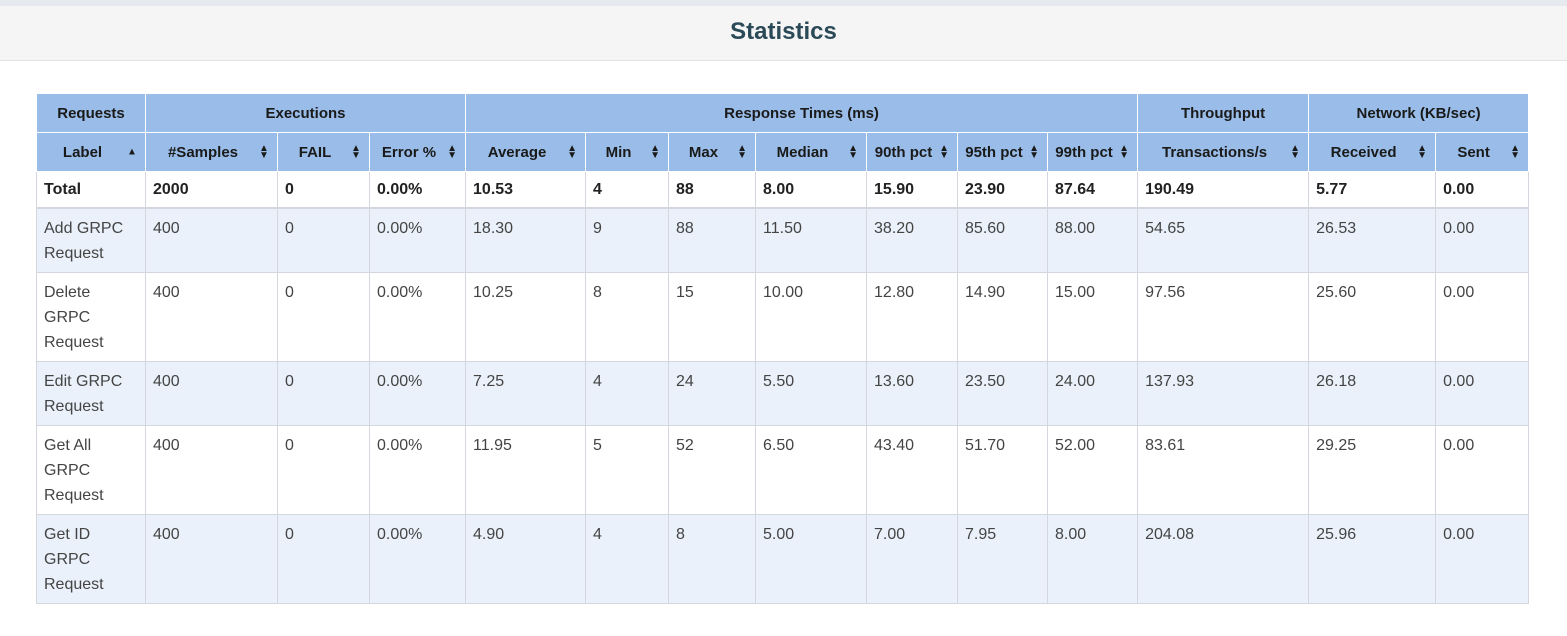  What do you see at coordinates (82, 152) in the screenshot?
I see `column-header-label: Label` at bounding box center [82, 152].